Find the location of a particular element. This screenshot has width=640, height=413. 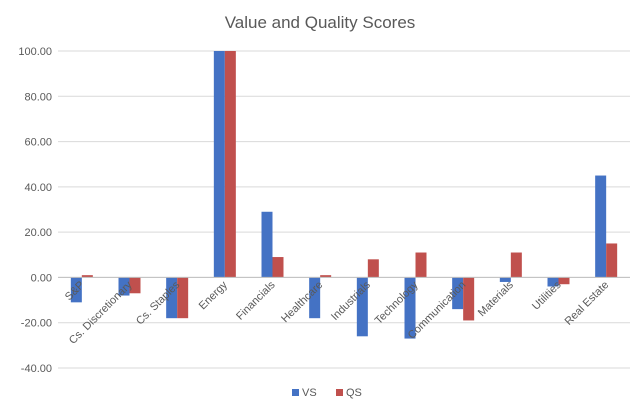

category-label: Real Estate is located at coordinates (587, 303).